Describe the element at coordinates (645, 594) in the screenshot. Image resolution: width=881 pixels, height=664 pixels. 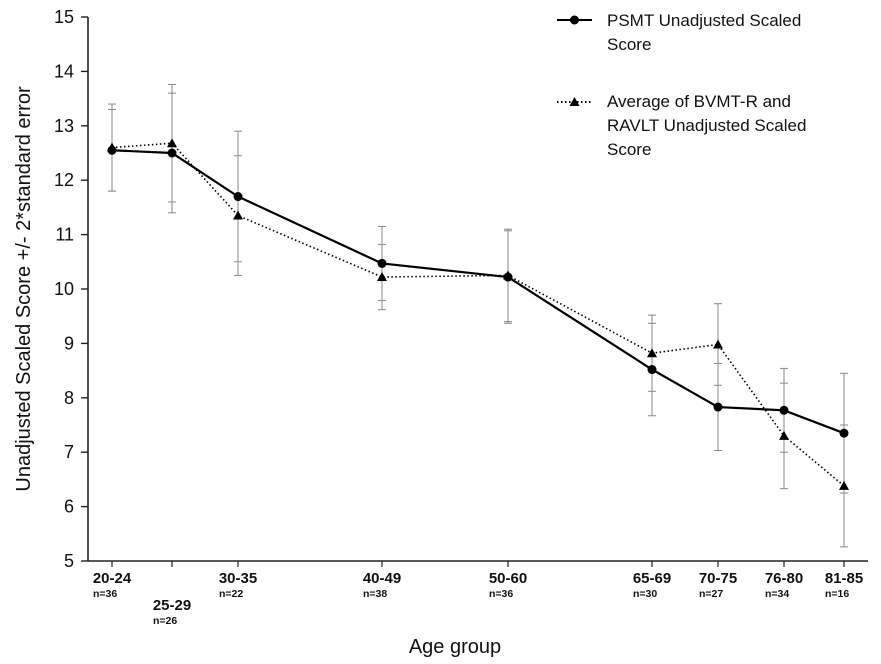
I see `n-label-65-69: n=30` at that location.